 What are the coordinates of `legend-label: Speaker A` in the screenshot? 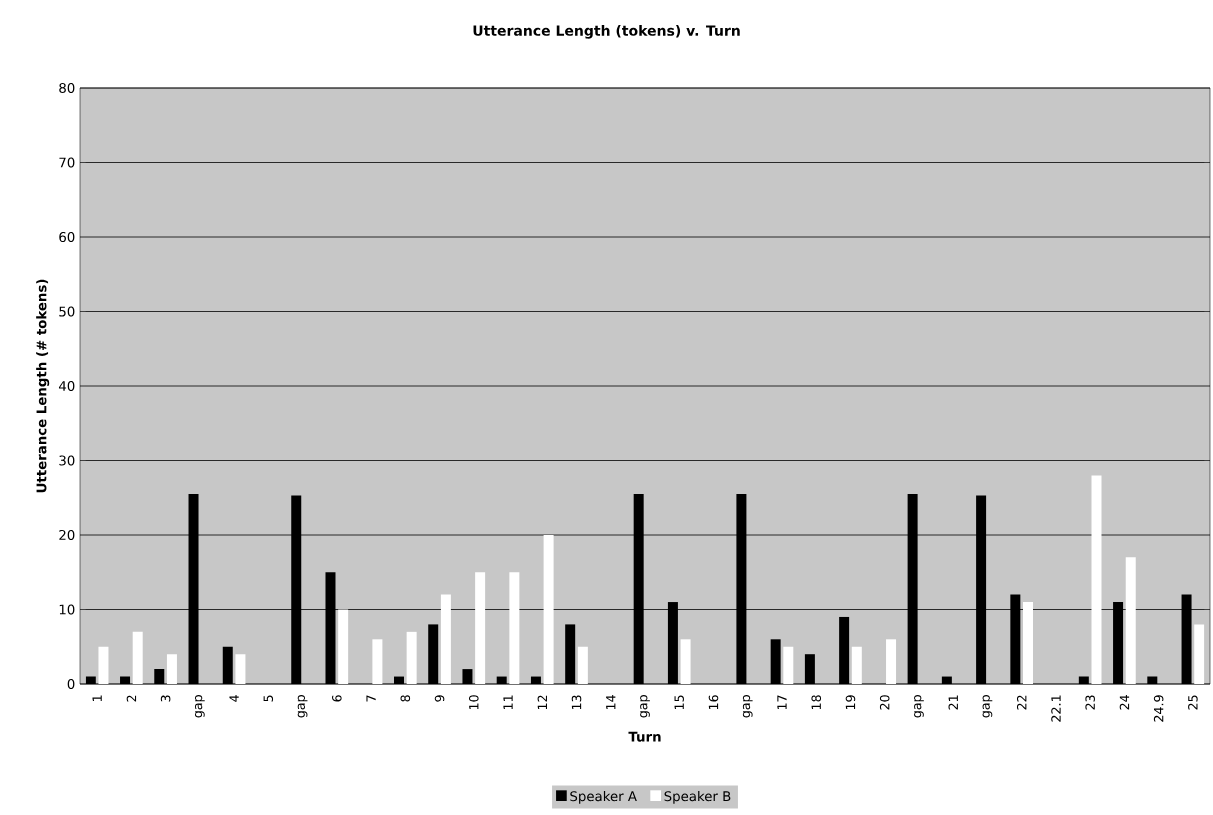 It's located at (603, 797).